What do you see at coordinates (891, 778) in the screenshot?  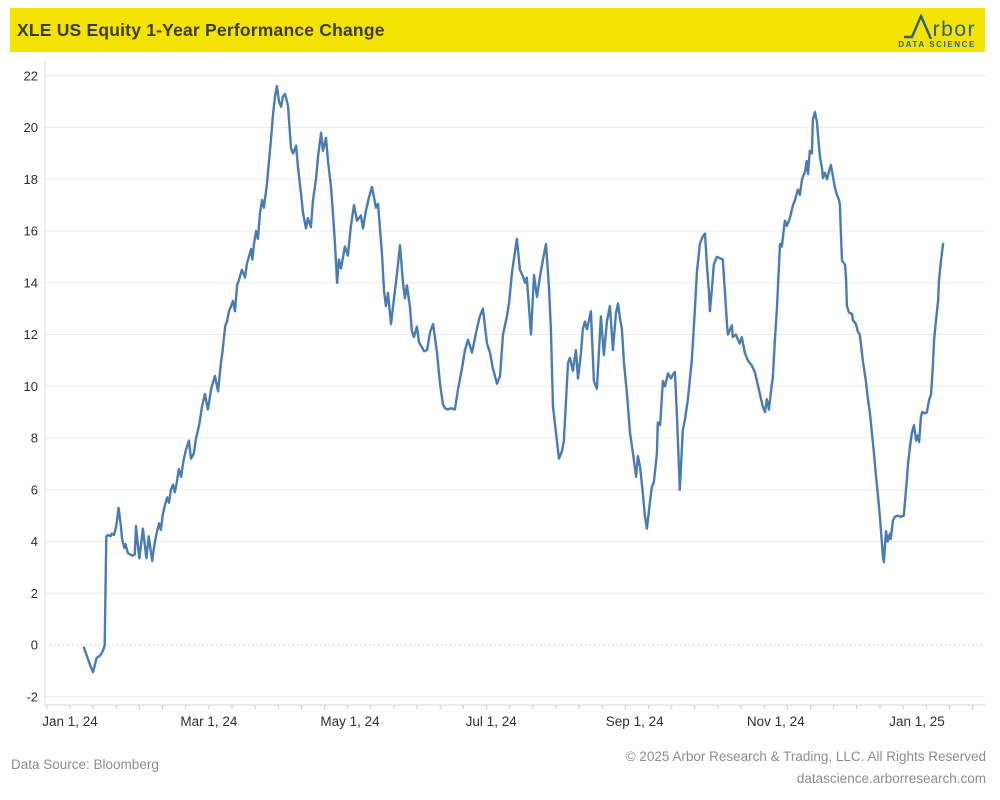 I see `website-url: datascience.arborresearch.com` at bounding box center [891, 778].